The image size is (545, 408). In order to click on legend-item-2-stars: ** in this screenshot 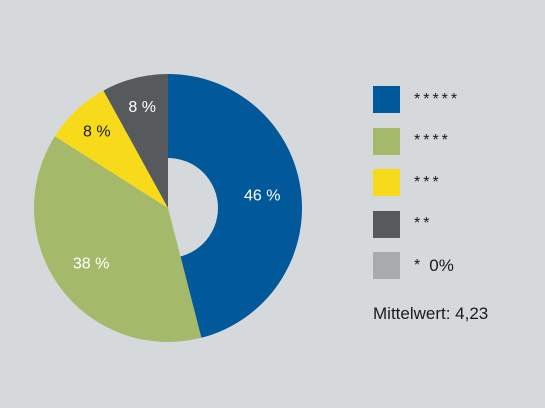, I will do `click(453, 224)`.